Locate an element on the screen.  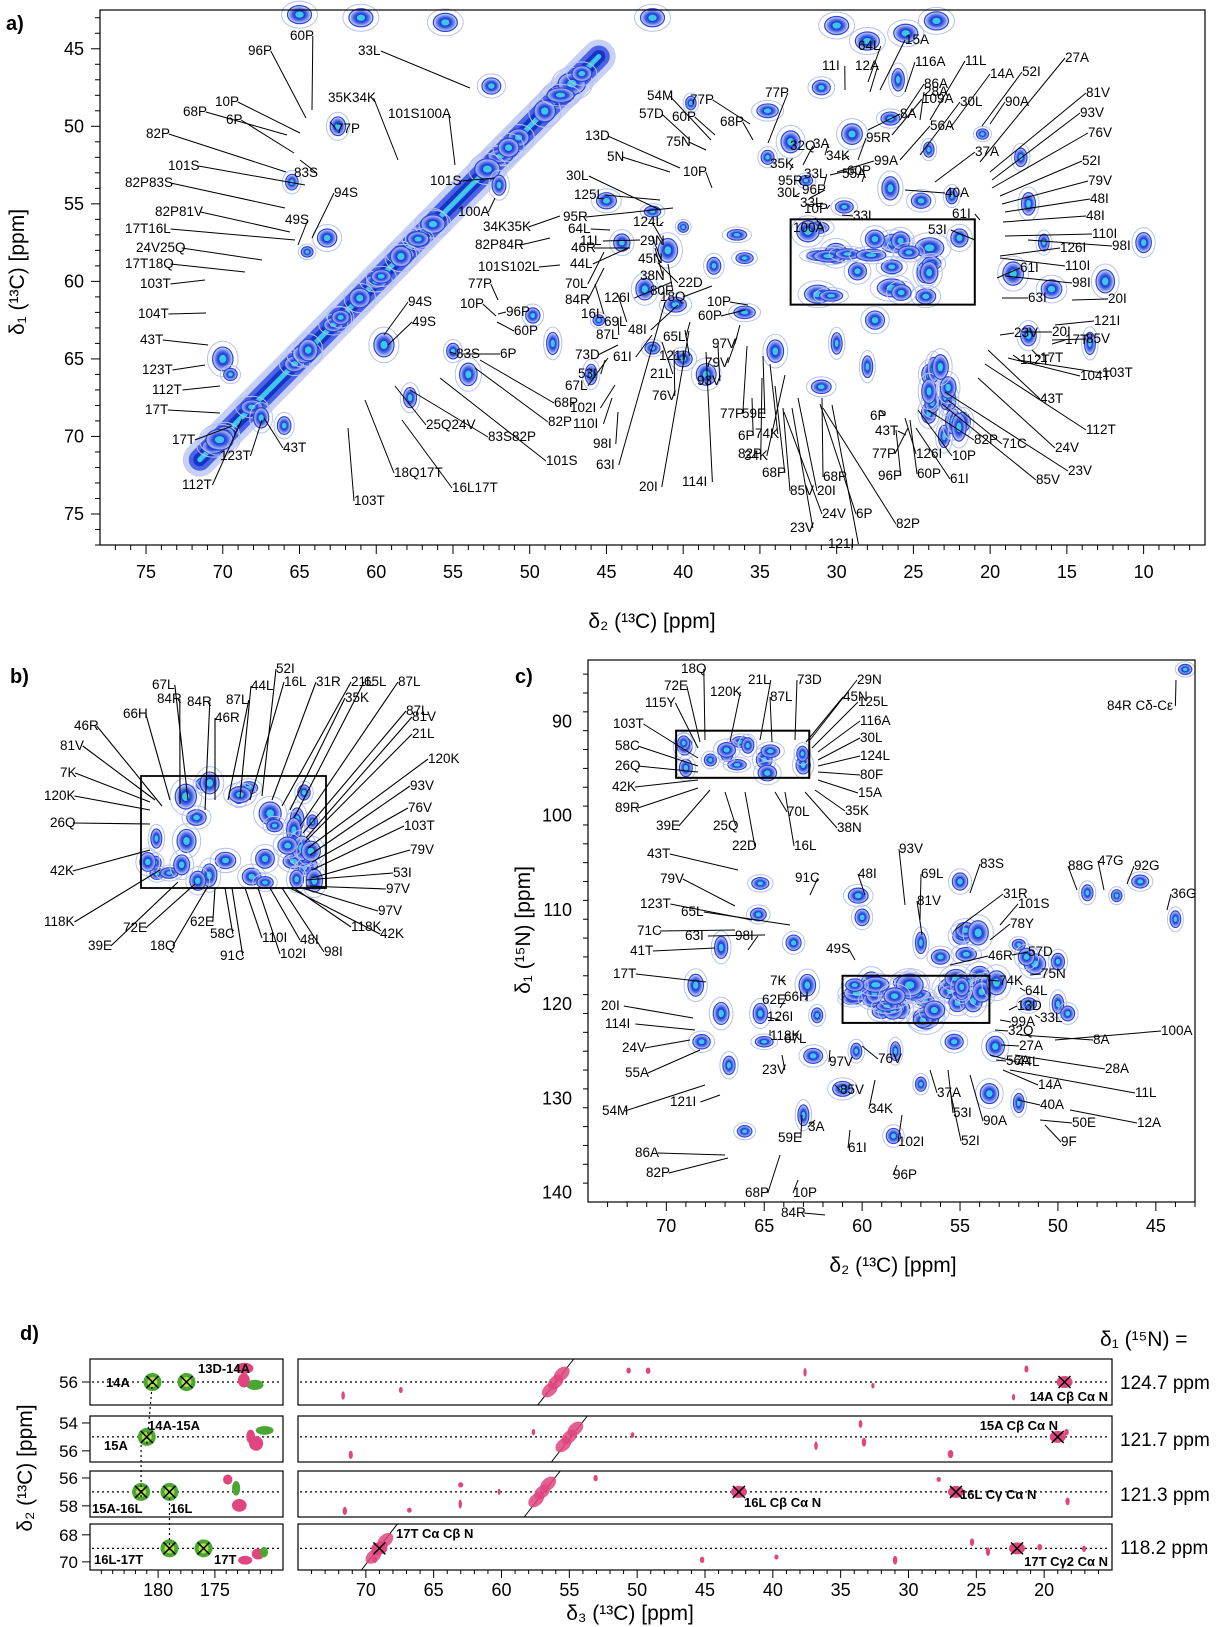
assignment-label: 3A is located at coordinates (821, 143).